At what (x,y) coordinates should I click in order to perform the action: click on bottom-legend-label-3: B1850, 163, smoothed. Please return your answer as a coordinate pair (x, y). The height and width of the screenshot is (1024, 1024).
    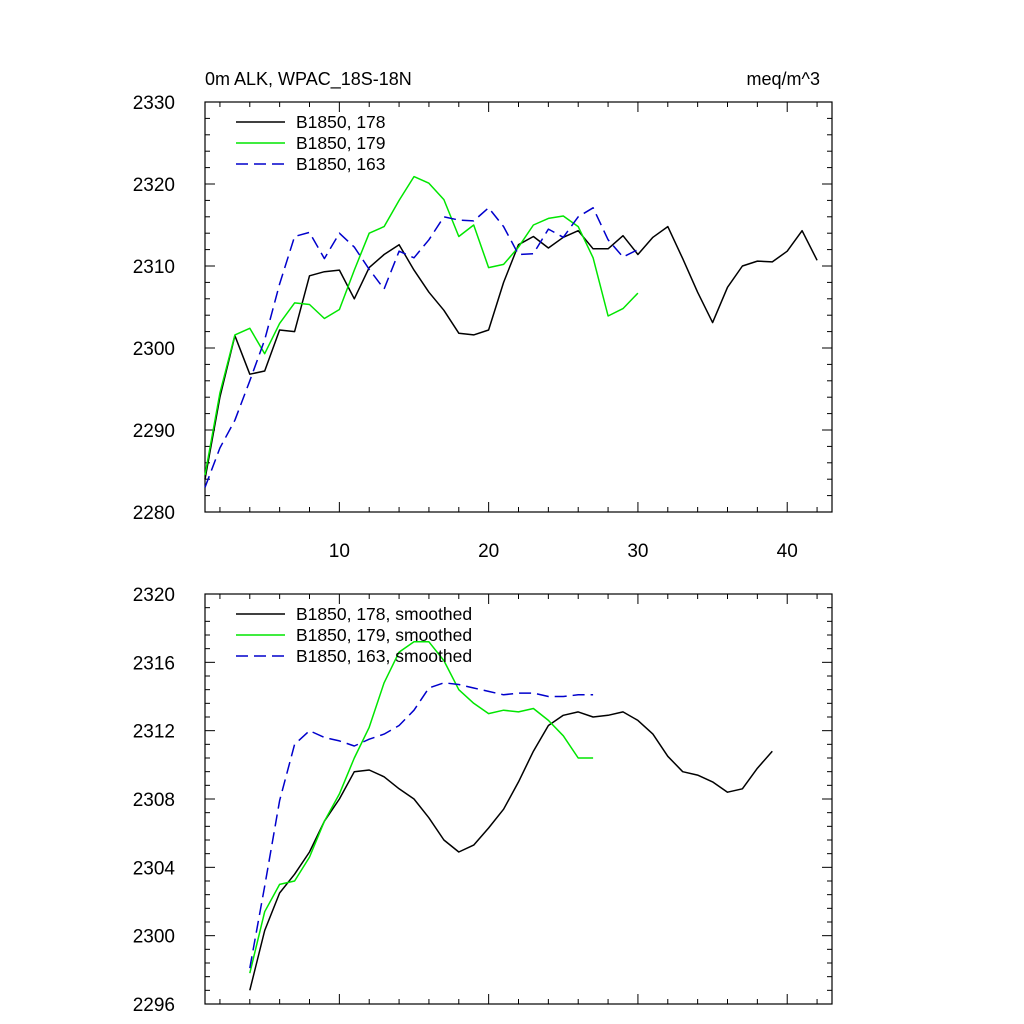
    Looking at the image, I should click on (384, 656).